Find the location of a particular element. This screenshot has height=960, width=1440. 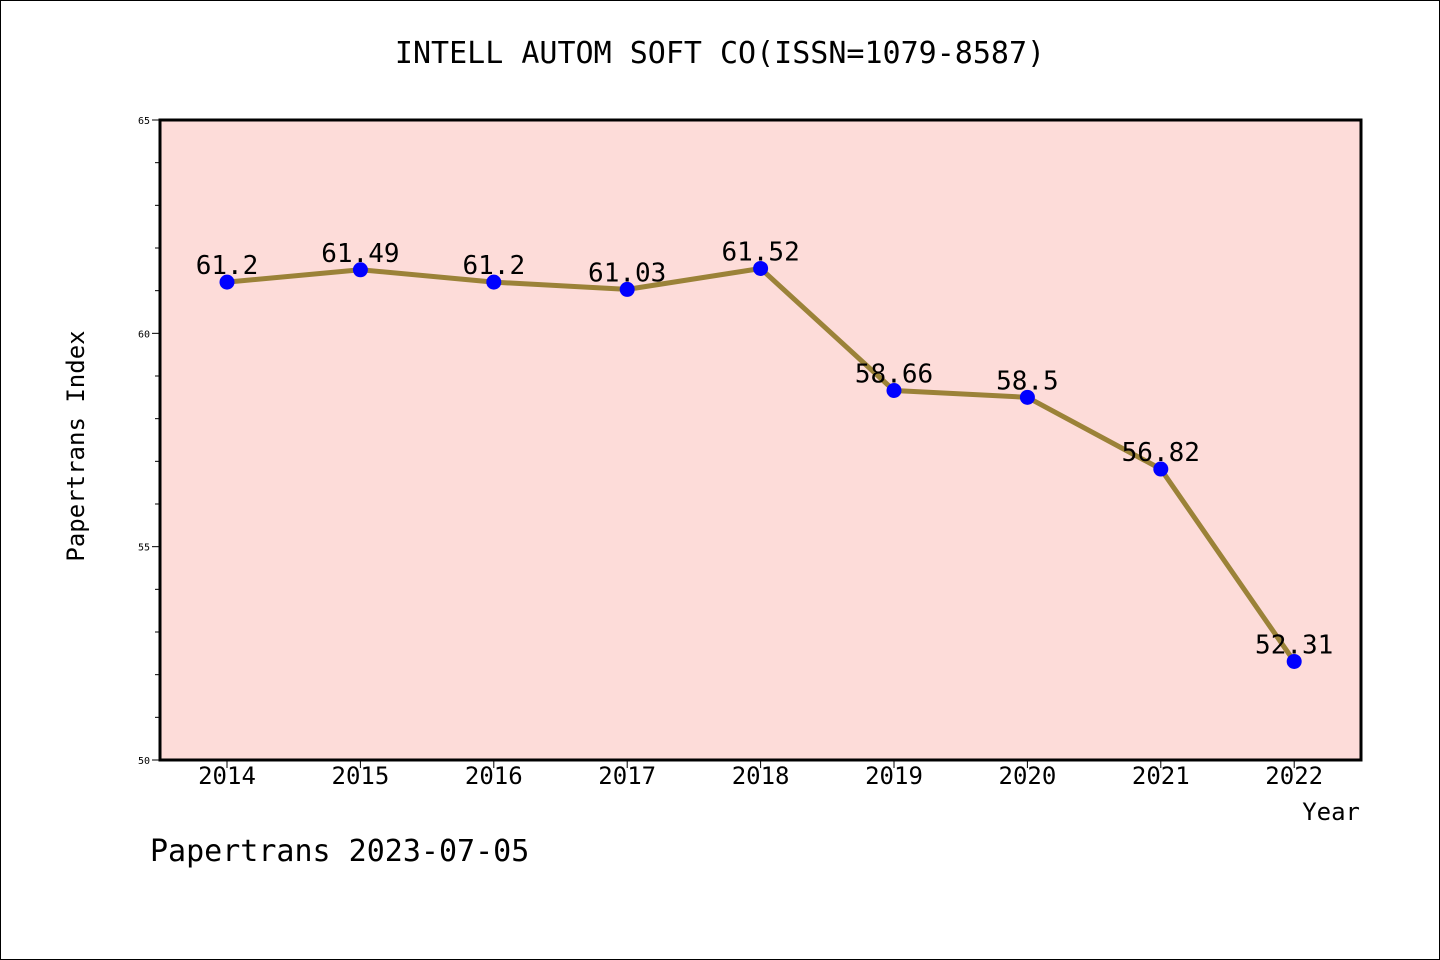

x-tick-label: 2015 is located at coordinates (361, 776).